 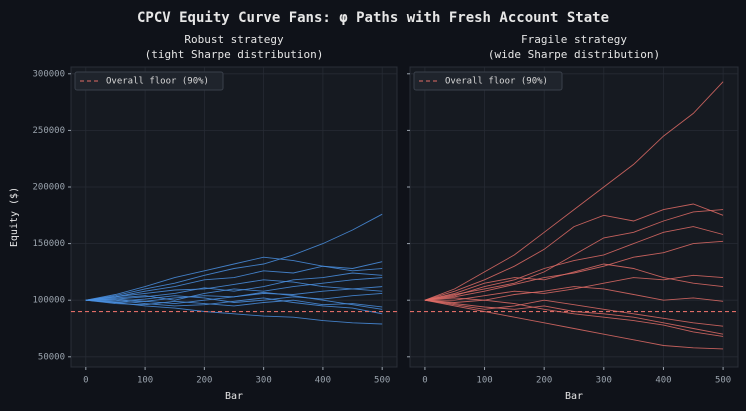 I want to click on y-tick-label: 50000, so click(x=51, y=357).